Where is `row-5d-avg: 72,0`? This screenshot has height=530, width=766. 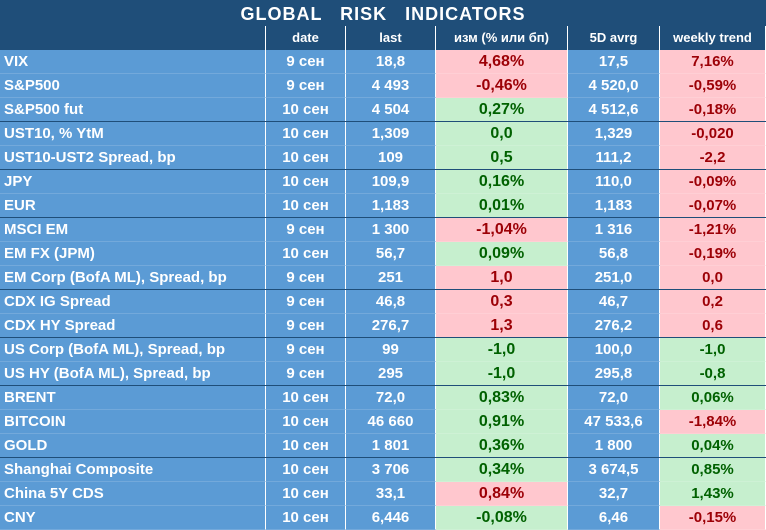
row-5d-avg: 72,0 is located at coordinates (614, 398).